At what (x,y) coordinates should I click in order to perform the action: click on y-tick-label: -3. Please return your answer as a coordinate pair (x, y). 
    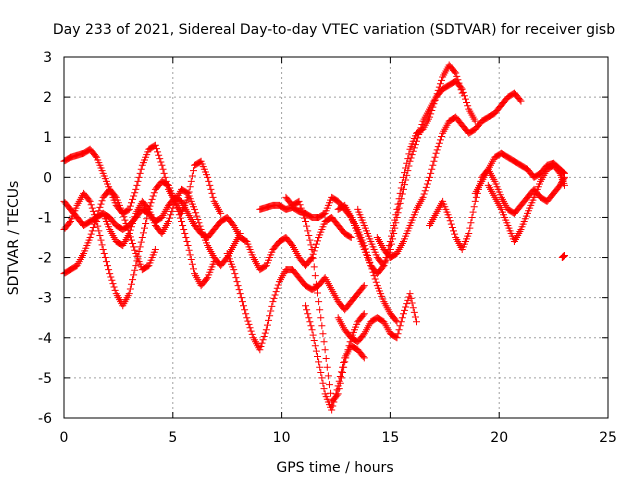
    Looking at the image, I should click on (45, 299).